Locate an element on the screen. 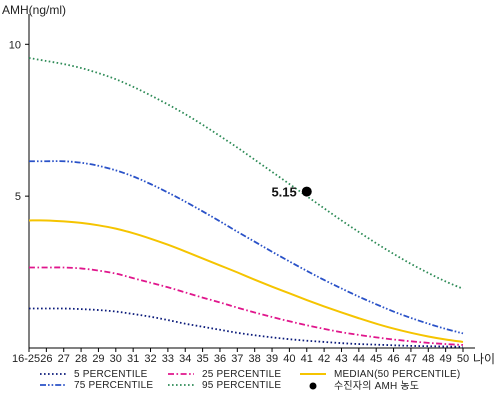 The height and width of the screenshot is (400, 500). legend-label-5-percentile: 5 PERCENTILE is located at coordinates (111, 374).